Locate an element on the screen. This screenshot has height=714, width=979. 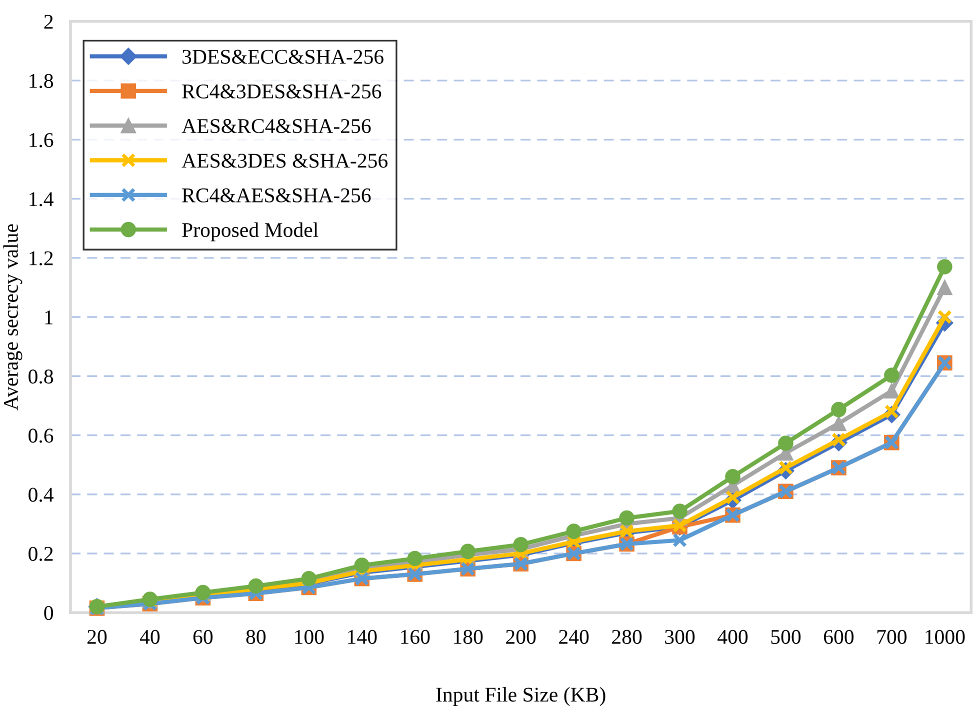
x-tick-label: 100 is located at coordinates (309, 637).